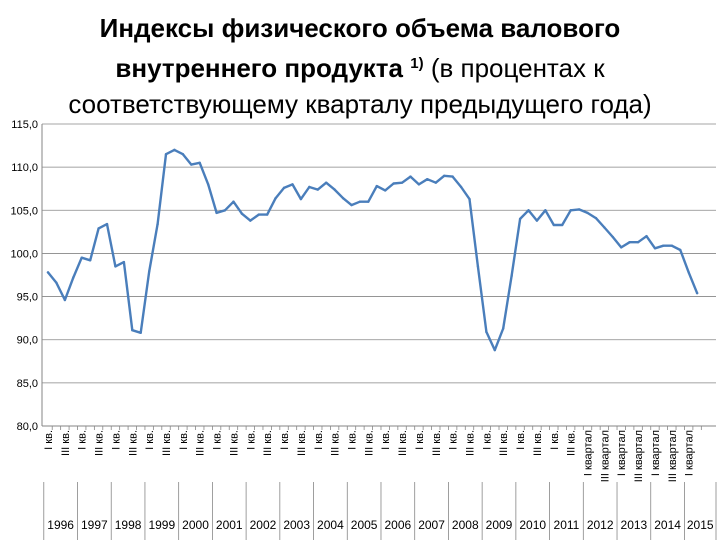 The height and width of the screenshot is (540, 720). I want to click on year-label: 2004, so click(330, 525).